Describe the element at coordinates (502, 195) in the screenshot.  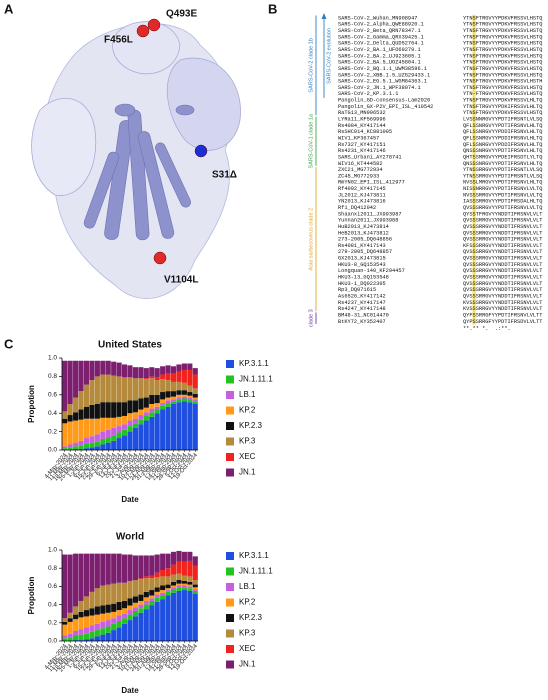
I see `sequence: NVSSSRRGVYYPDTIFRSNVLVLTQ` at that location.